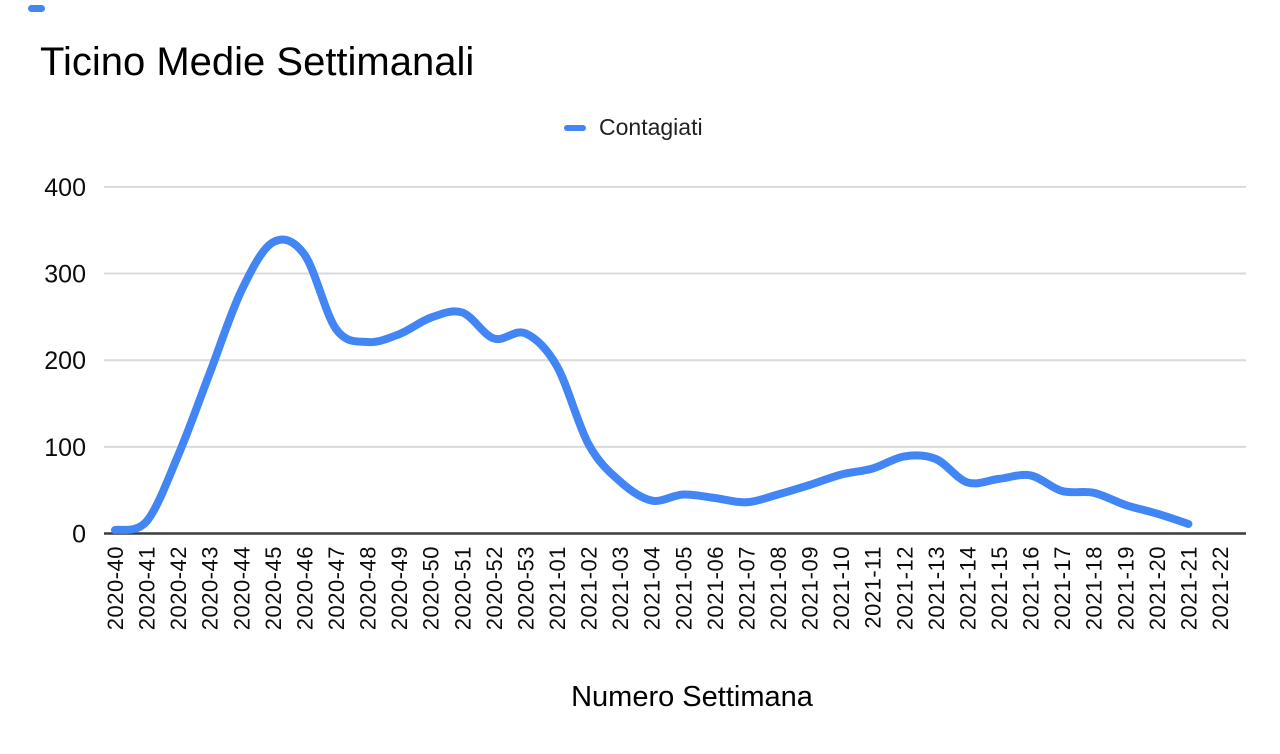  Describe the element at coordinates (575, 127) in the screenshot. I see `legend-line-swatch-icon` at that location.